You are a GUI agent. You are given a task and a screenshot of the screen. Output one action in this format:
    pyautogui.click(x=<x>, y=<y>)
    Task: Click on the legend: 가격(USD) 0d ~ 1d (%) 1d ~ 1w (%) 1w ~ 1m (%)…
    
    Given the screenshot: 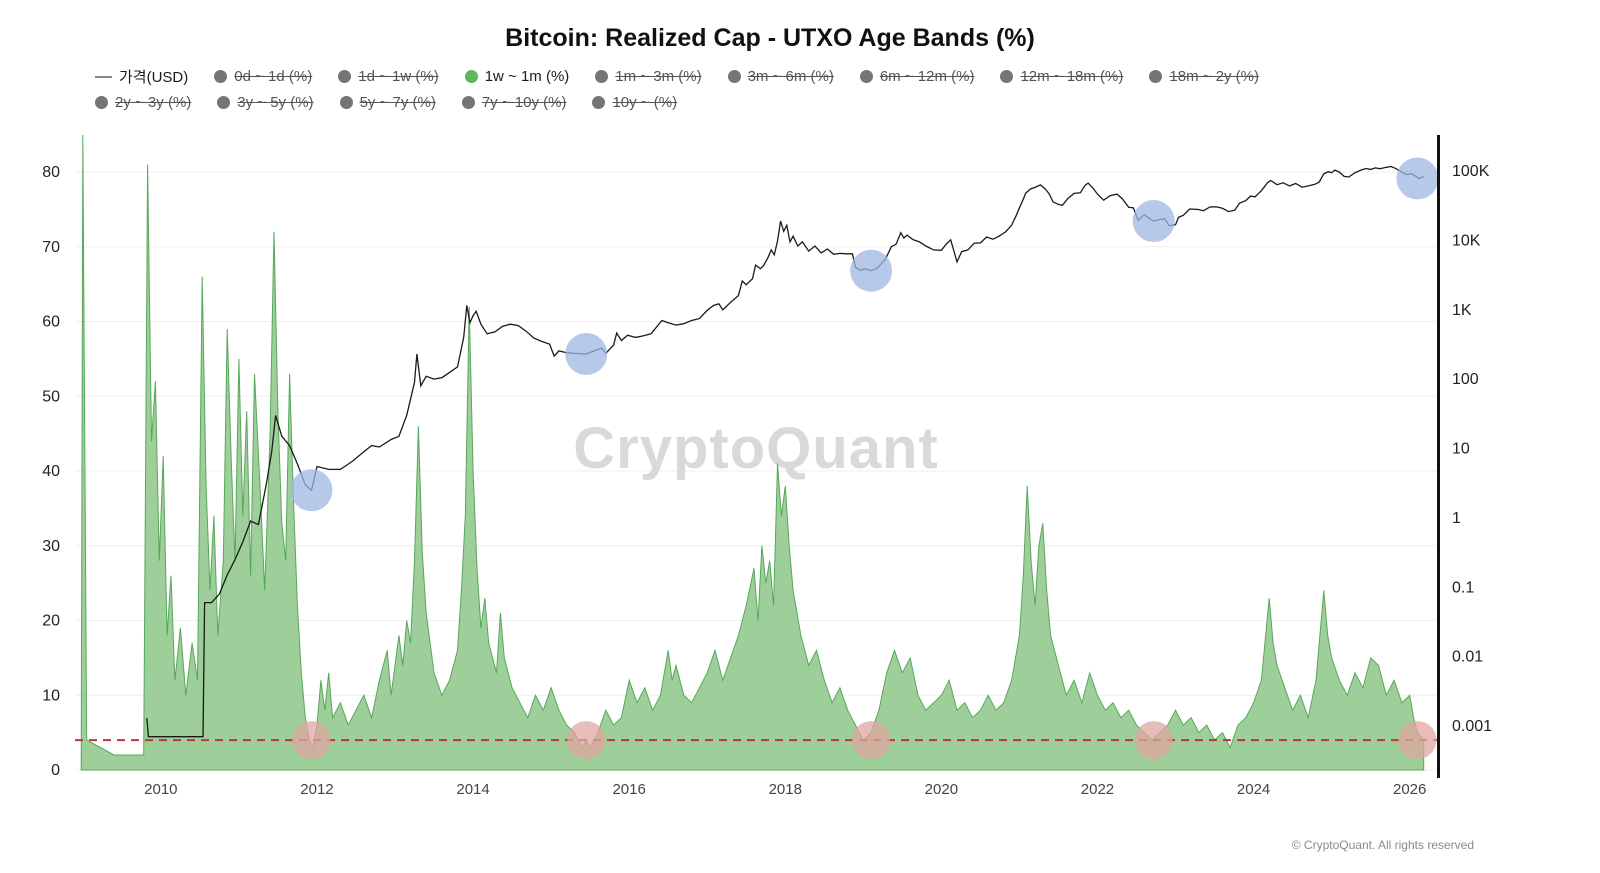 What is the action you would take?
    pyautogui.click(x=677, y=88)
    